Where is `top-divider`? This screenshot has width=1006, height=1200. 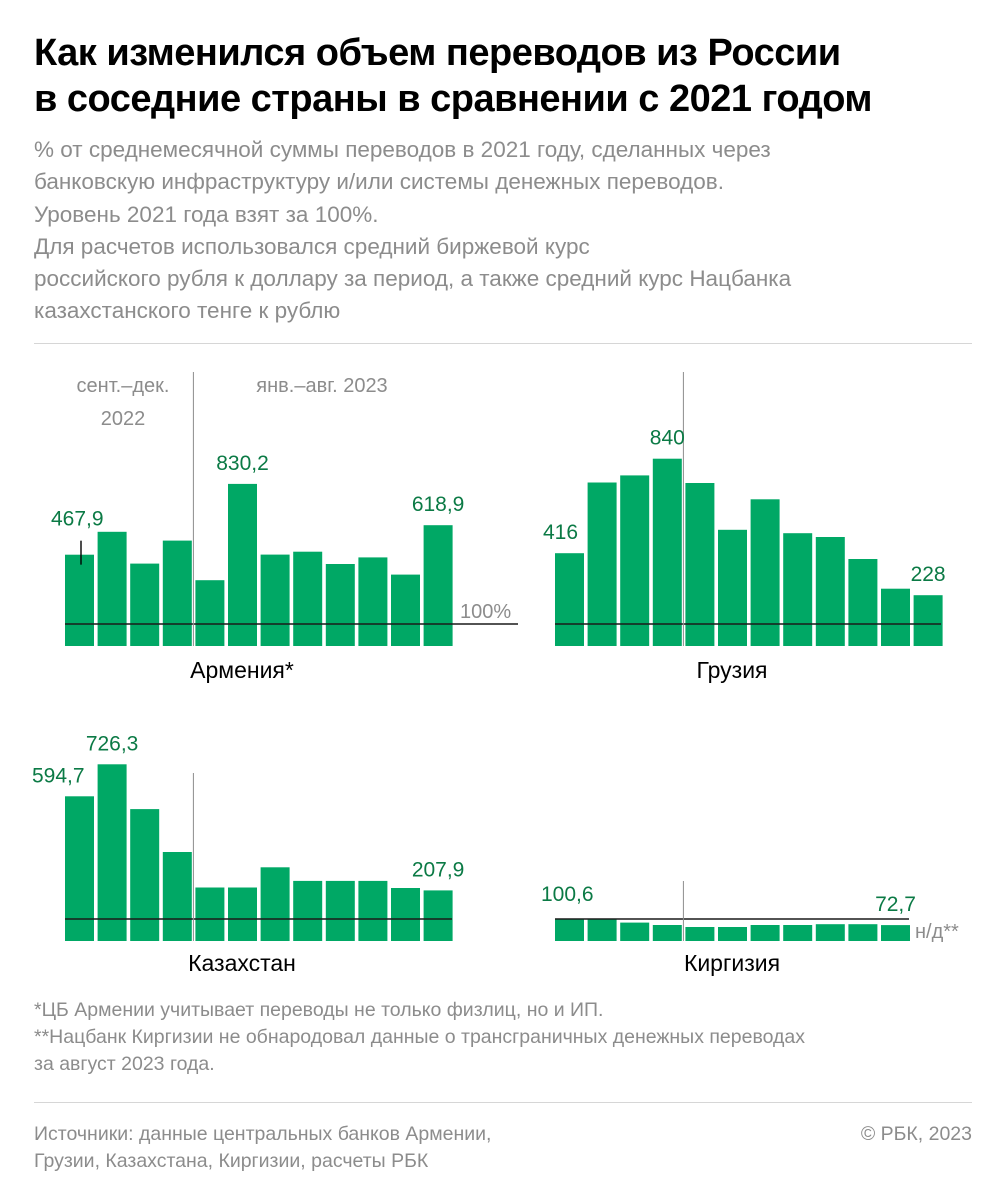
top-divider is located at coordinates (503, 343).